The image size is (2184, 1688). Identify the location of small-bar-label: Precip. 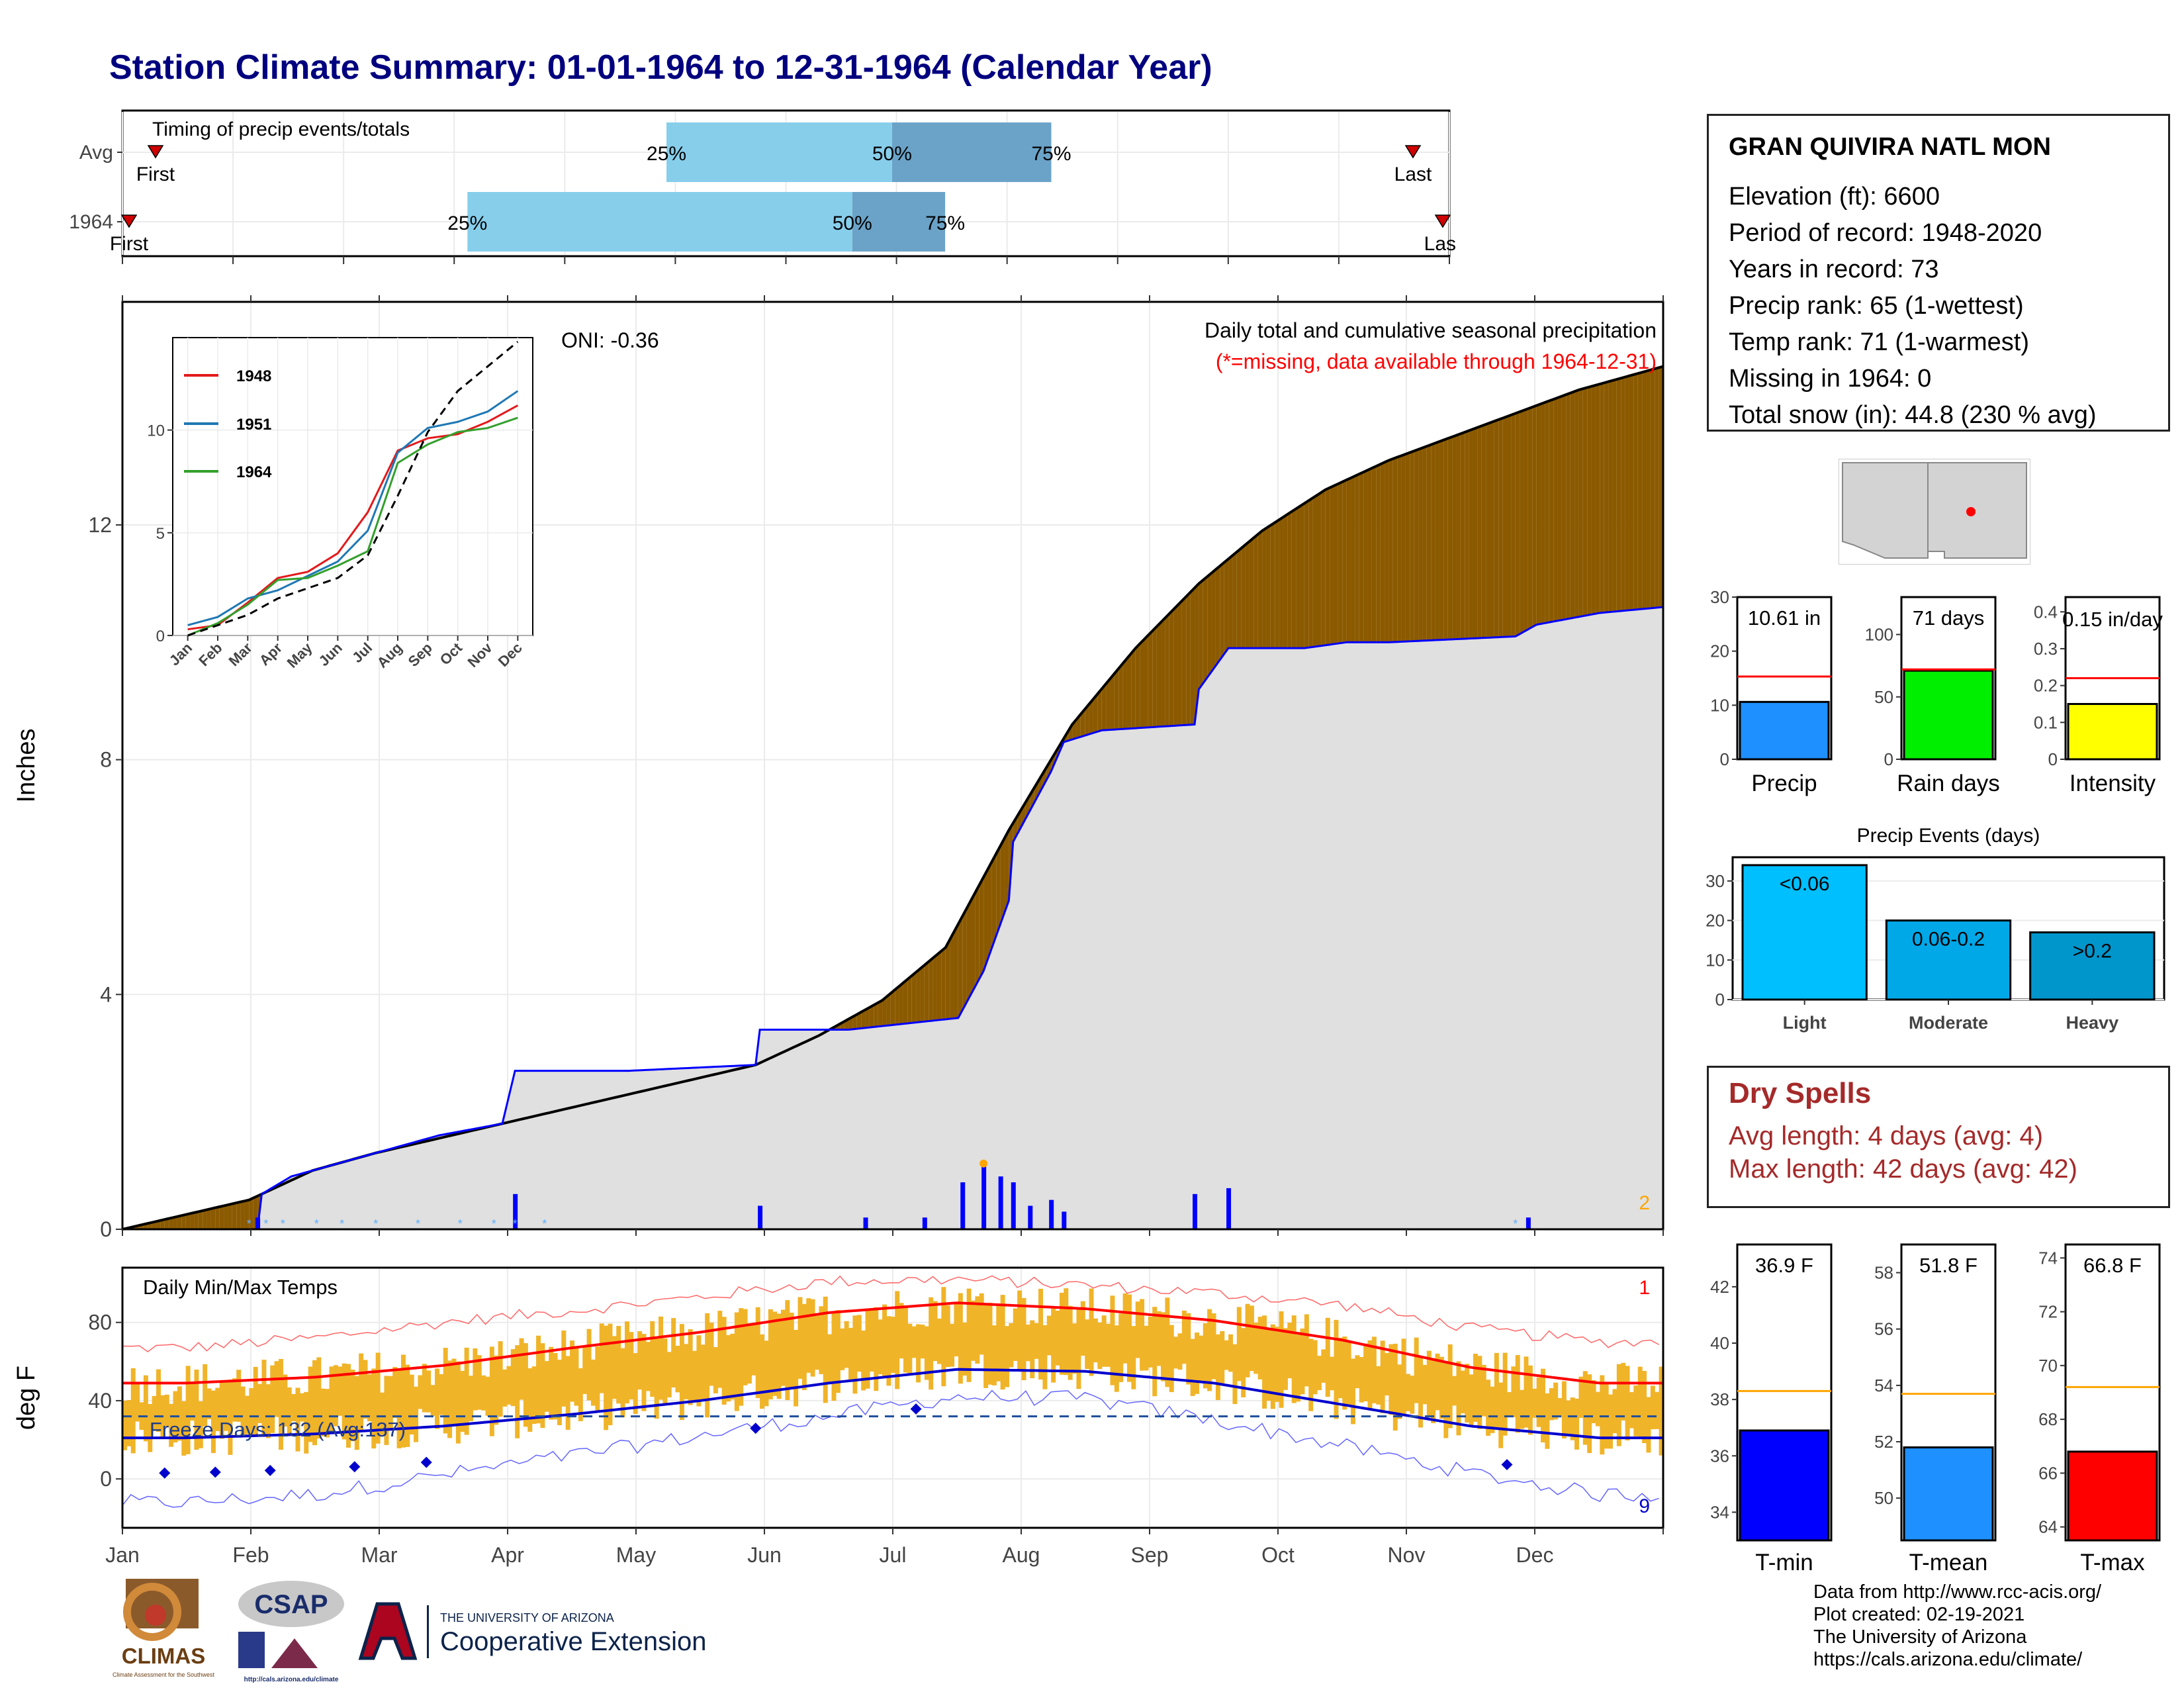
(1784, 783).